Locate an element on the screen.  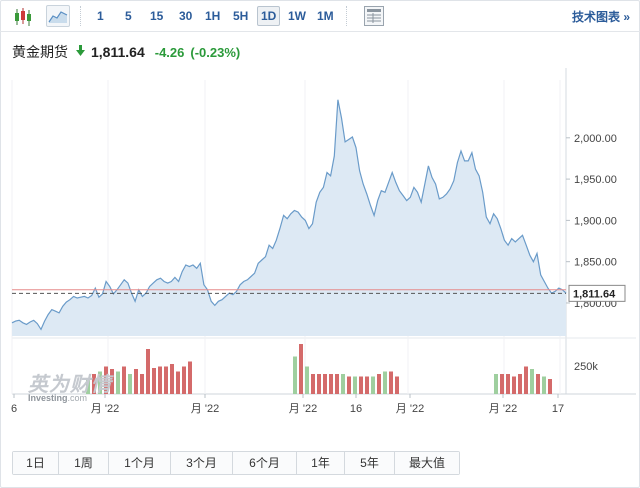
timeframe-15: 15 is located at coordinates (157, 16).